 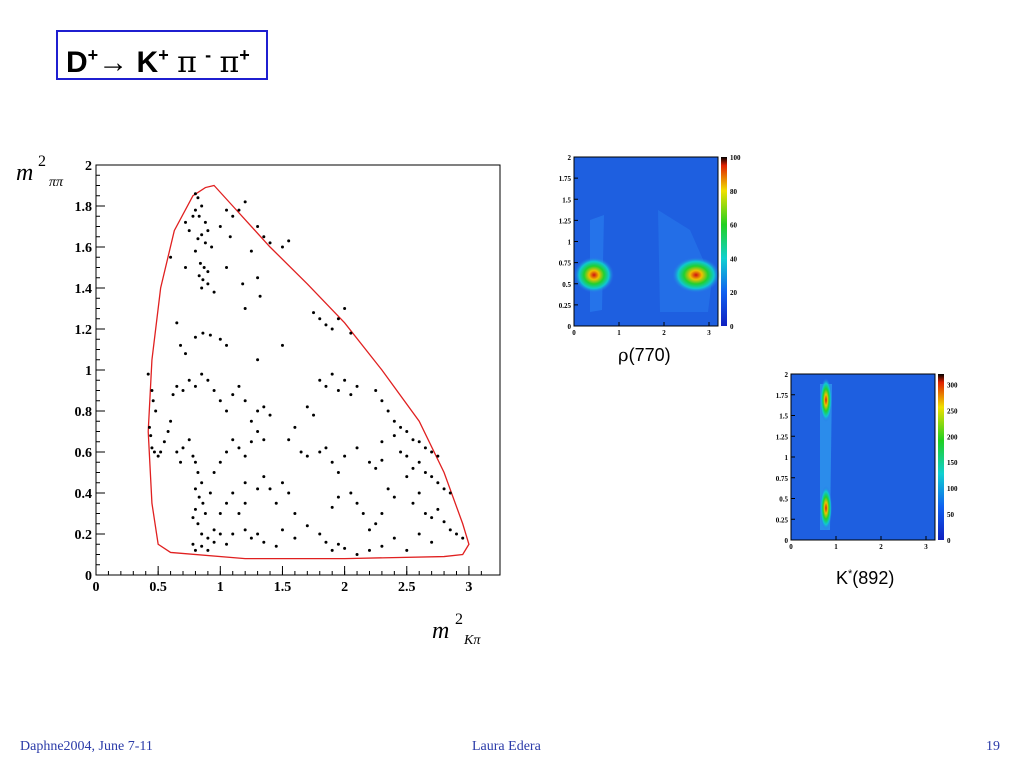 What do you see at coordinates (84, 289) in the screenshot?
I see `y-tick-label: 1.4` at bounding box center [84, 289].